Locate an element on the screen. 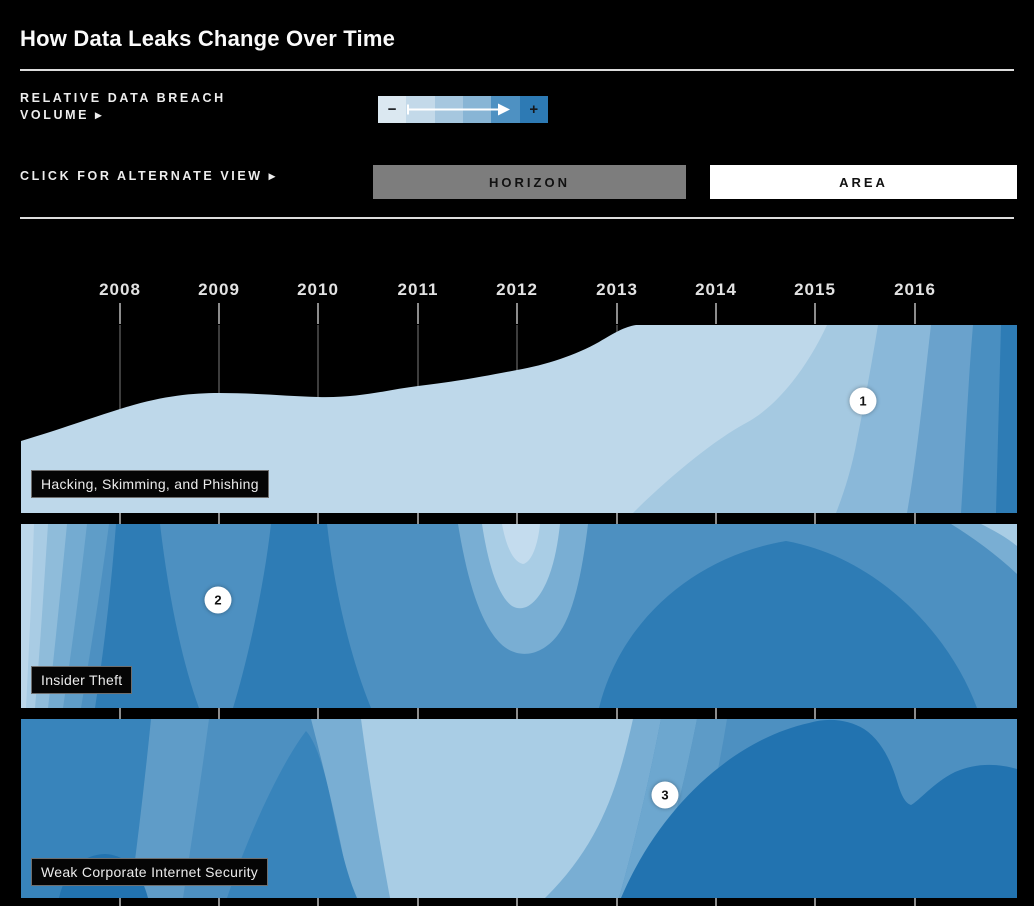 This screenshot has height=906, width=1034. year-label: 2011 is located at coordinates (418, 289).